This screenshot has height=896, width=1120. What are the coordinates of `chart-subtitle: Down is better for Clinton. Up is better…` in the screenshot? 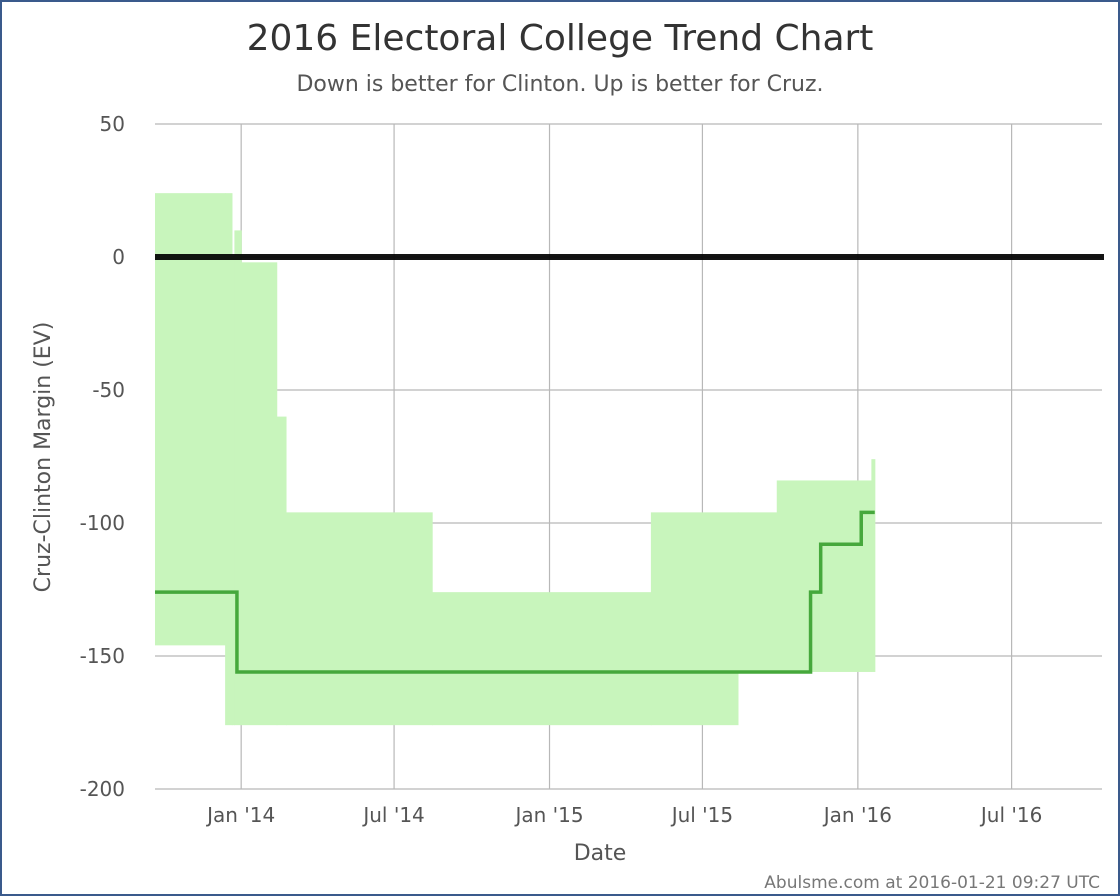 It's located at (559, 84).